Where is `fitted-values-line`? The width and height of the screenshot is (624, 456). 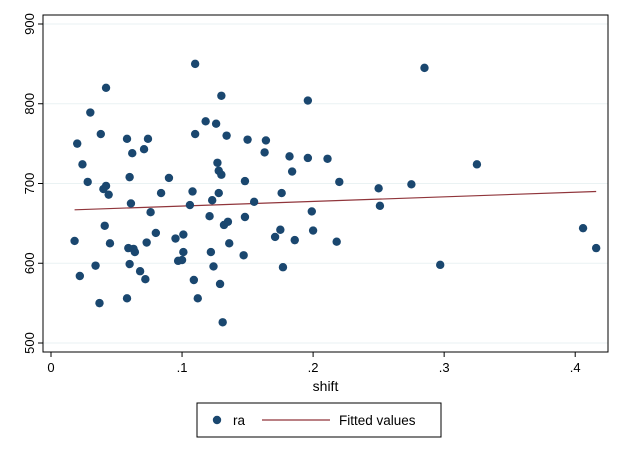 fitted-values-line is located at coordinates (335, 200).